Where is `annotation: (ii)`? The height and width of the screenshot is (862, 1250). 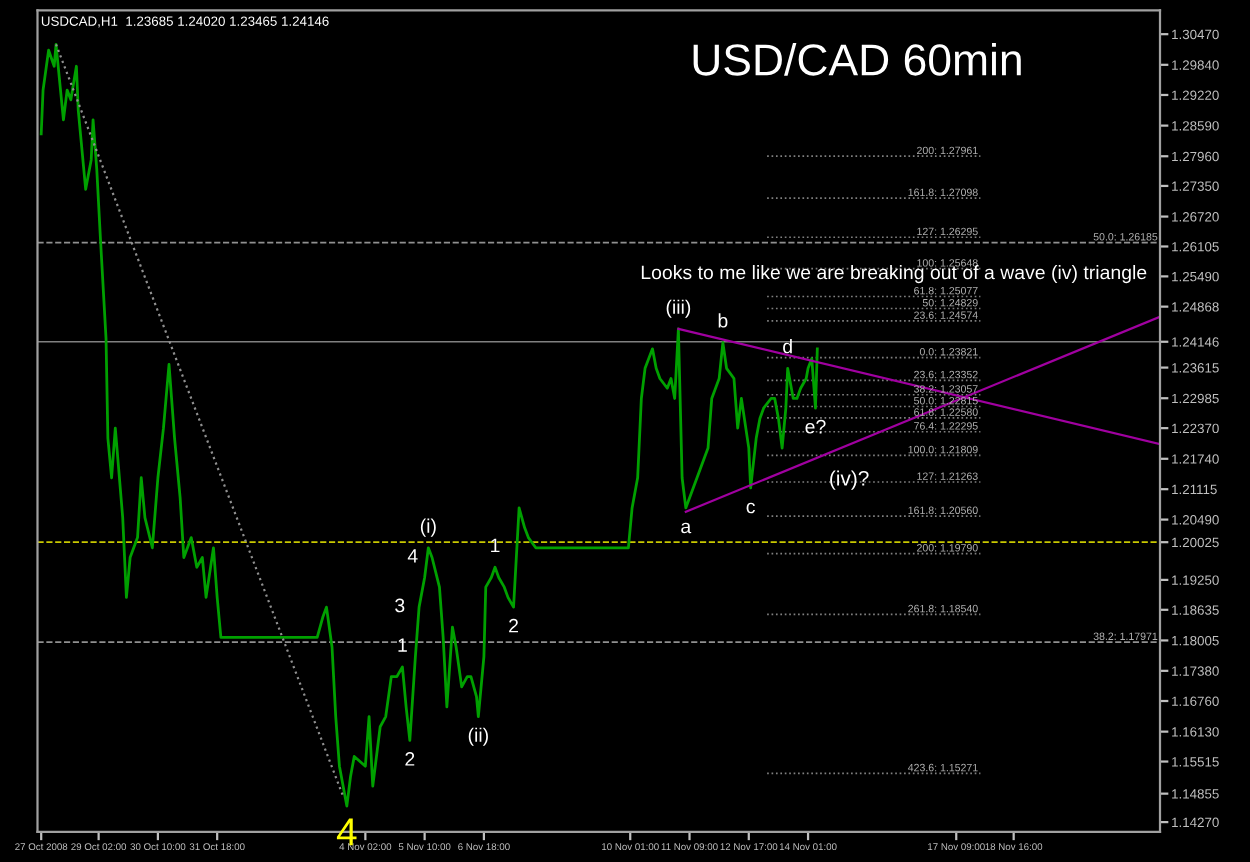 annotation: (ii) is located at coordinates (478, 736).